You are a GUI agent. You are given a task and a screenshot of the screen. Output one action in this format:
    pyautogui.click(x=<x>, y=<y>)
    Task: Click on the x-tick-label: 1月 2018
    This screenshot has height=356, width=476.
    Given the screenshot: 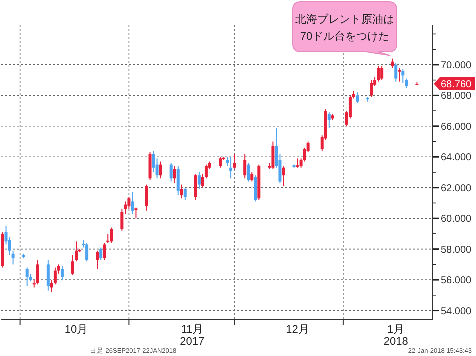 What is the action you would take?
    pyautogui.click(x=396, y=336)
    